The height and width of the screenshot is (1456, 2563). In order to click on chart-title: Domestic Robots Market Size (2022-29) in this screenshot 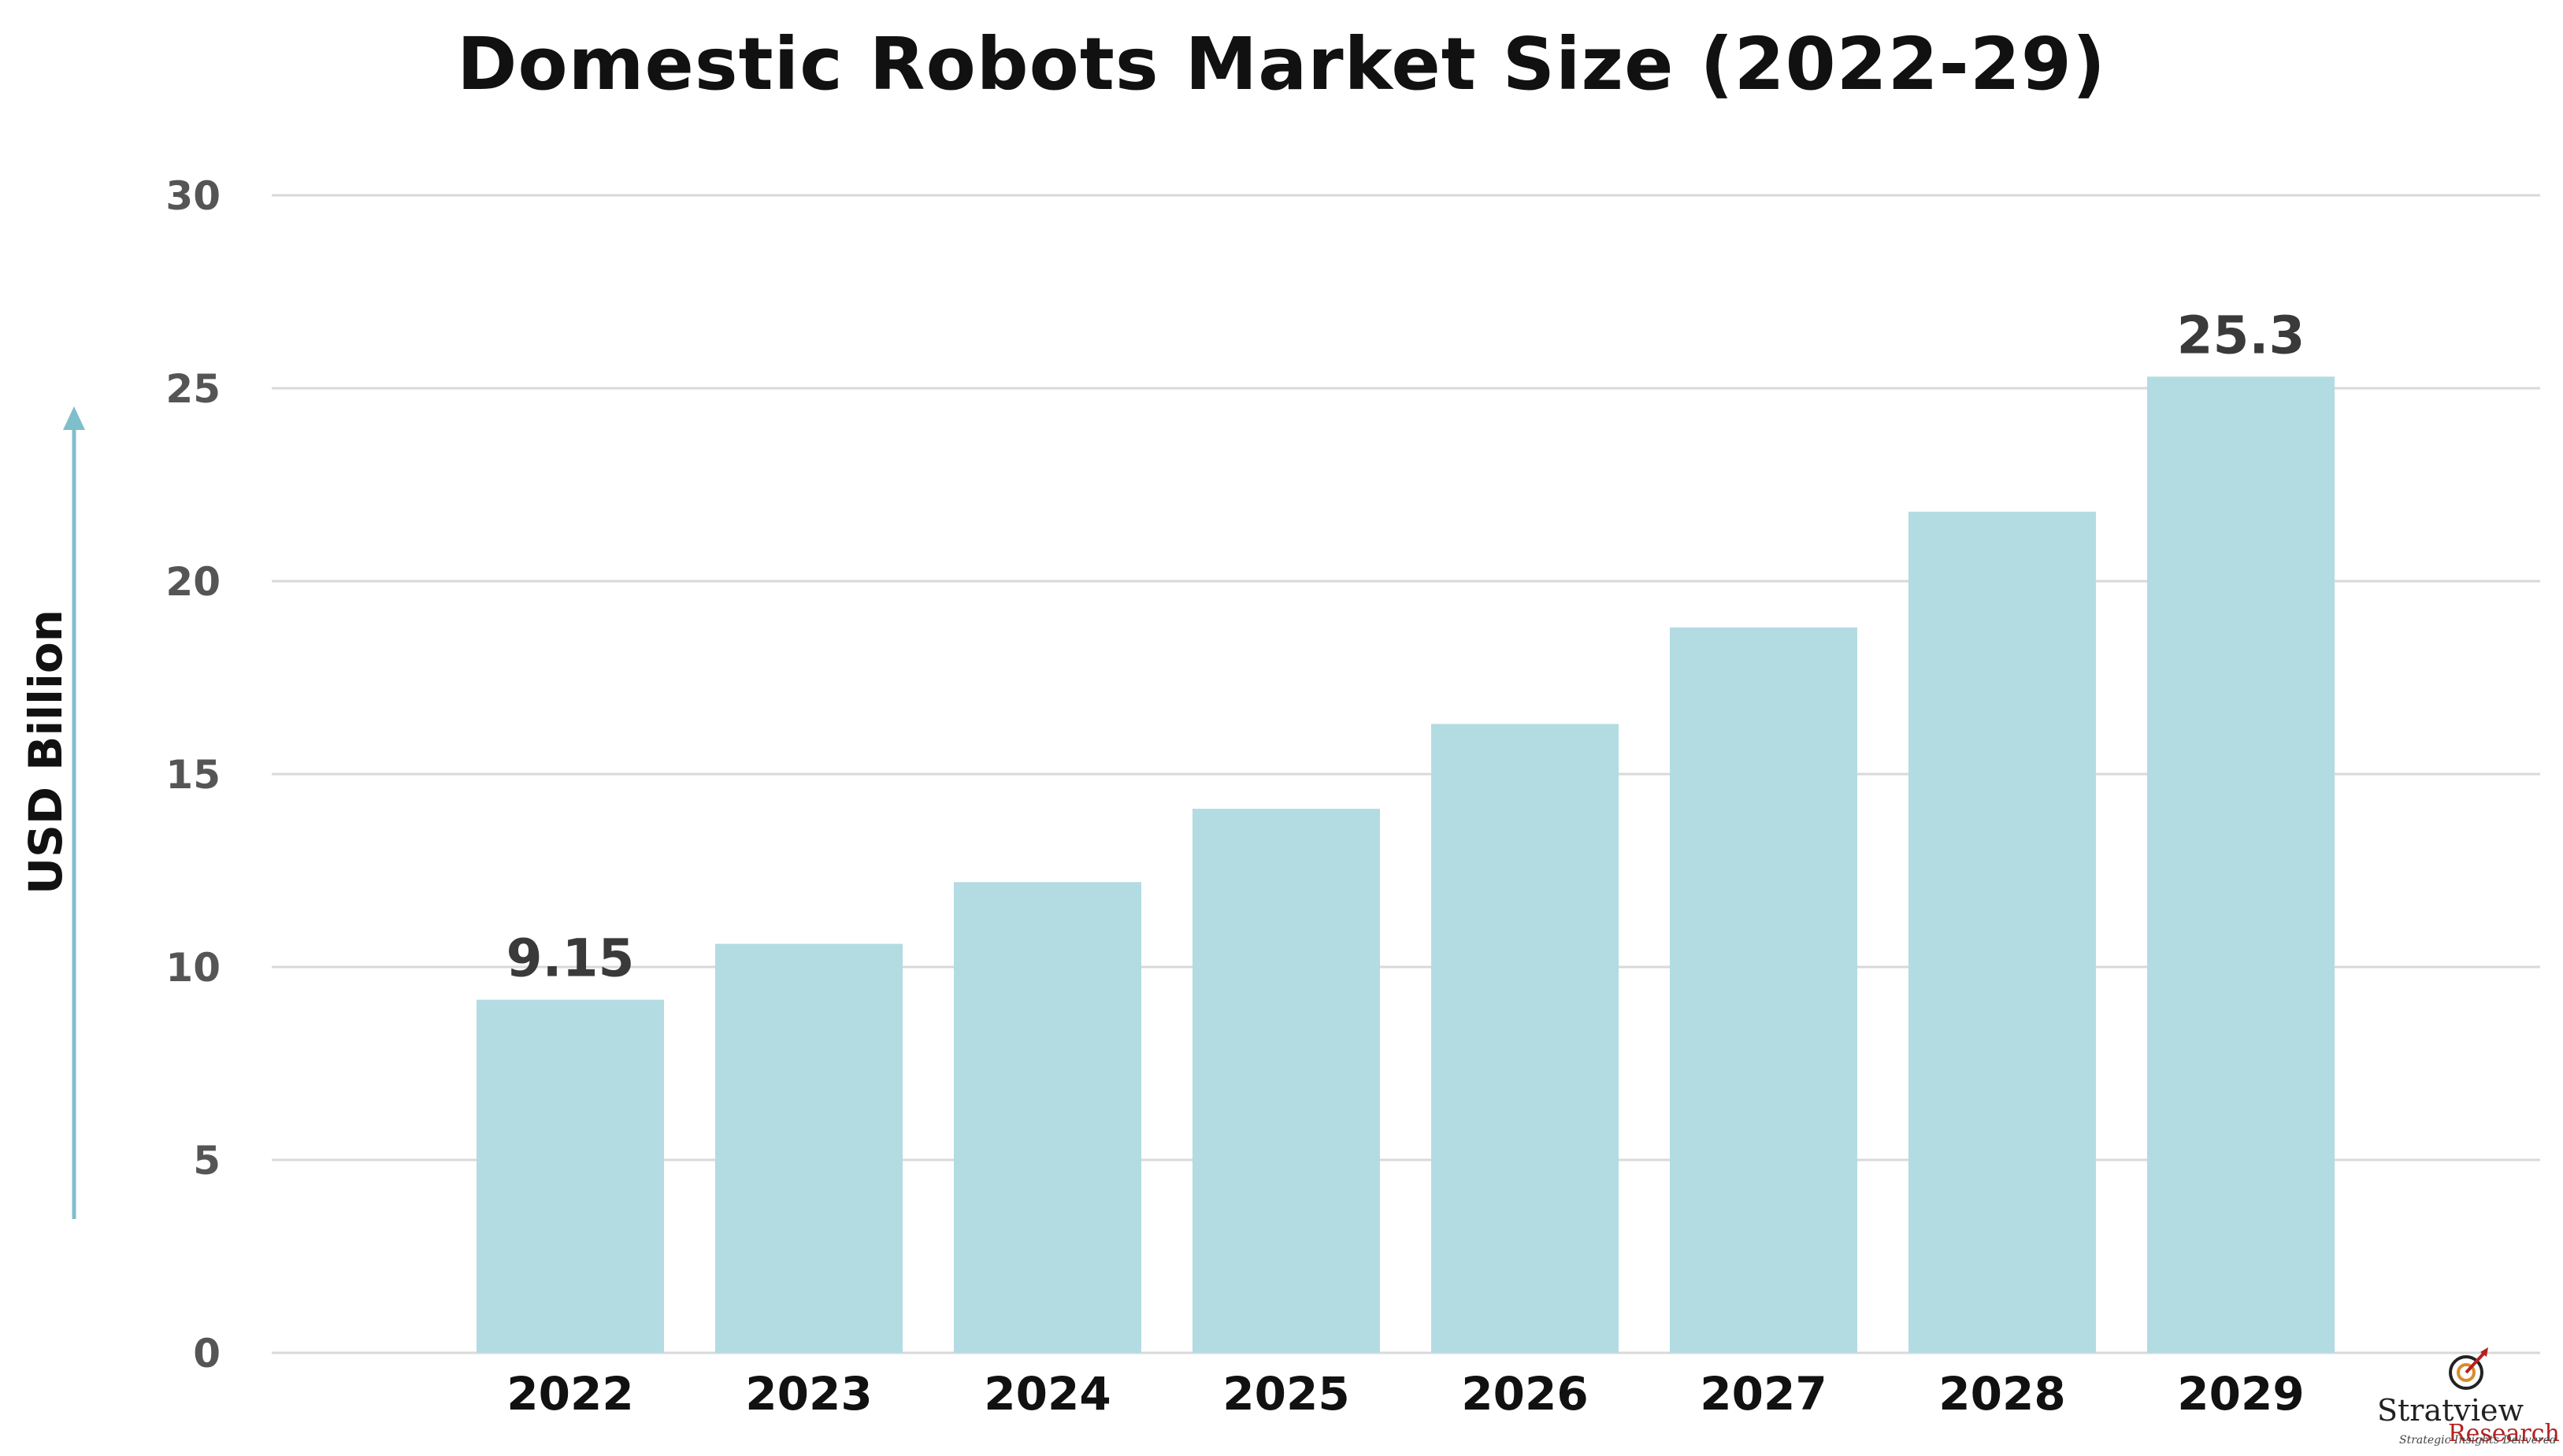, I will do `click(1281, 64)`.